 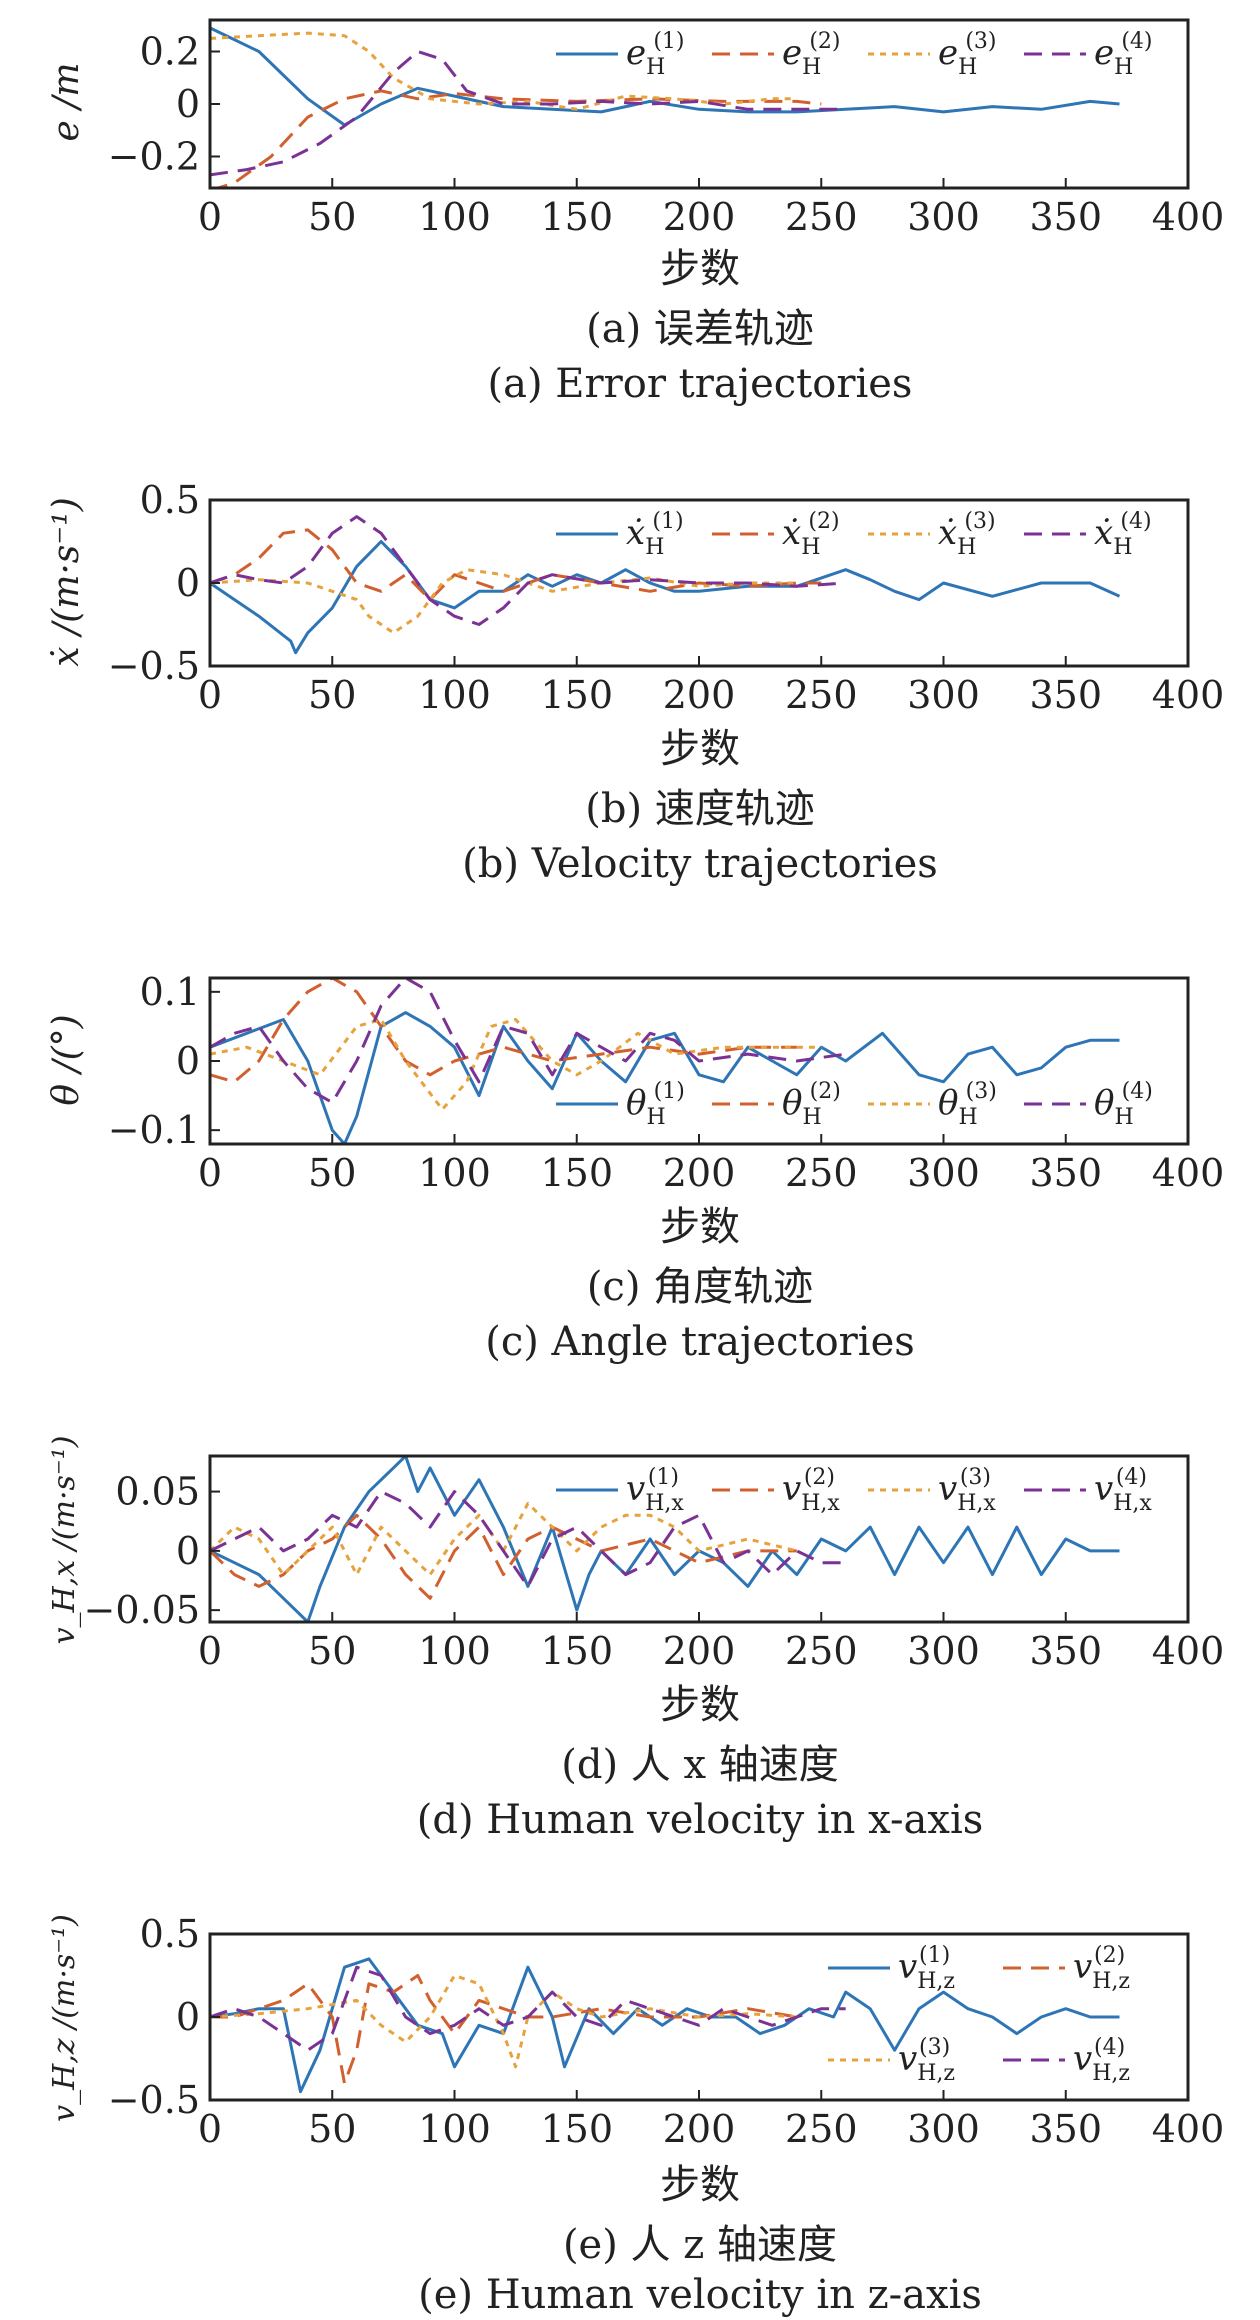 I want to click on panel-c-ylabel: θ /(°), so click(x=66, y=1059).